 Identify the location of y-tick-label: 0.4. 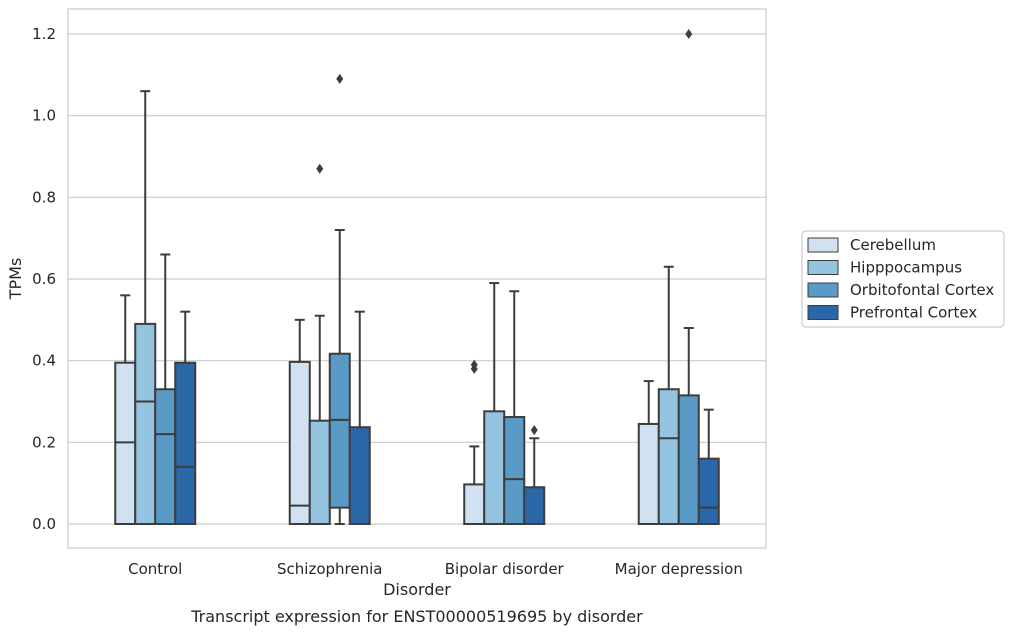
(44, 361).